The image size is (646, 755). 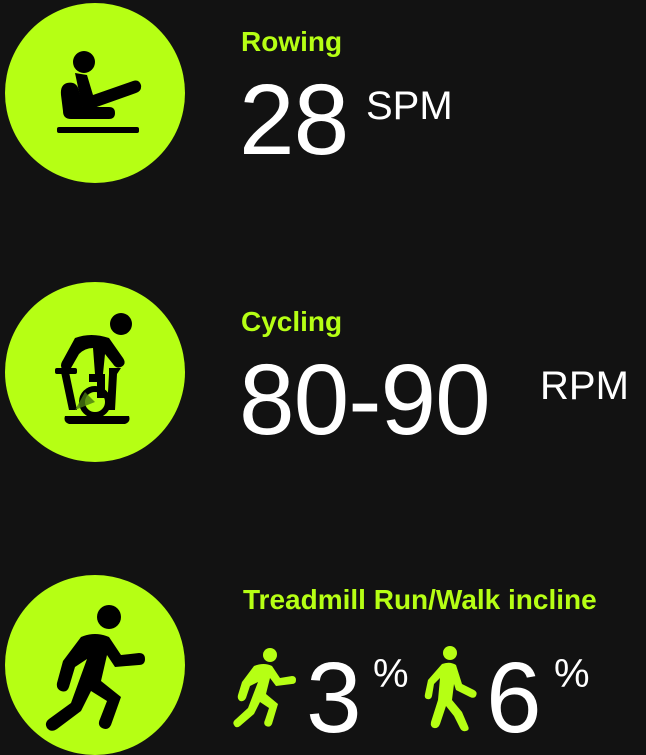 What do you see at coordinates (365, 400) in the screenshot?
I see `cycling-value: 80-90` at bounding box center [365, 400].